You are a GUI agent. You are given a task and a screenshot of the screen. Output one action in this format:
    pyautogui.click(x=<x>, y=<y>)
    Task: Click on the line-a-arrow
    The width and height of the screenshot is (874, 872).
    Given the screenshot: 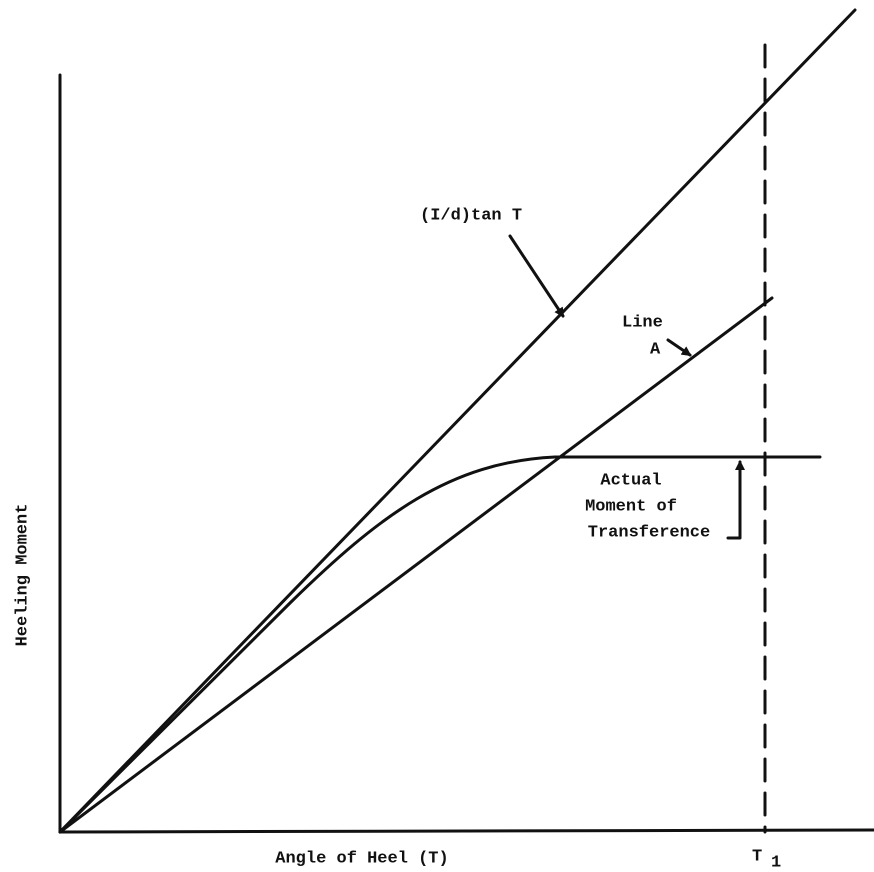 What is the action you would take?
    pyautogui.click(x=679, y=347)
    